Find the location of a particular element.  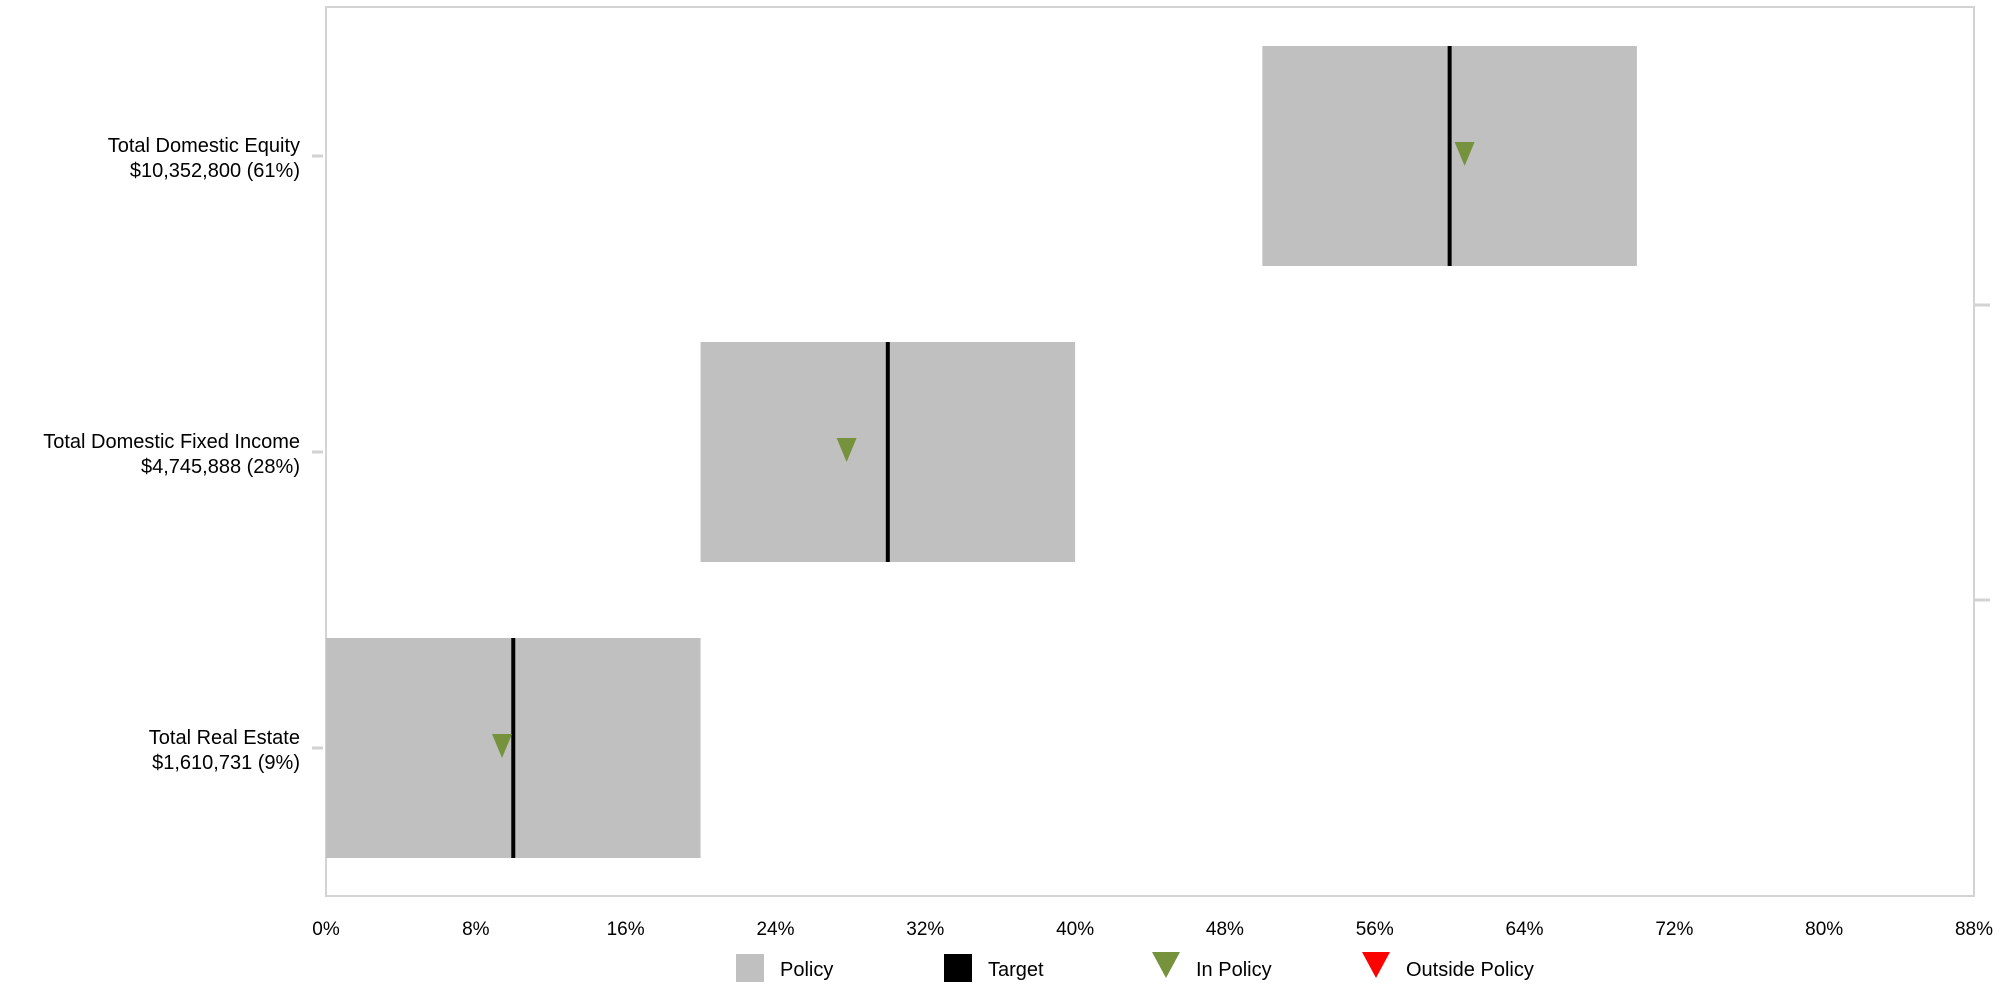

x-tick-label: 88% is located at coordinates (1974, 929).